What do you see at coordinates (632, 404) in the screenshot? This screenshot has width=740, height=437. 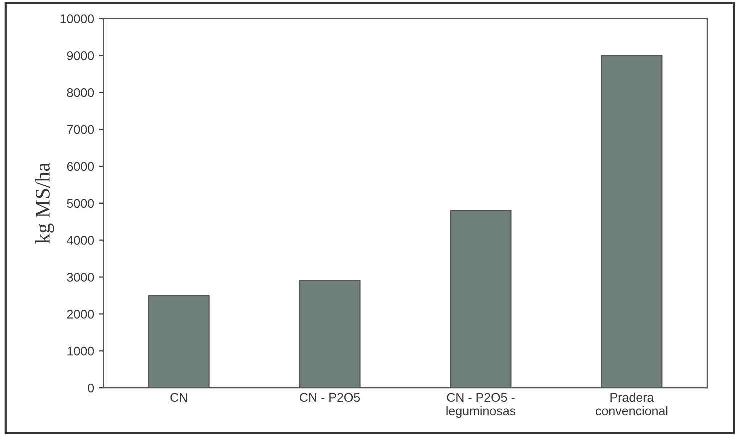 I see `x-tick-label: Pradera convencional` at bounding box center [632, 404].